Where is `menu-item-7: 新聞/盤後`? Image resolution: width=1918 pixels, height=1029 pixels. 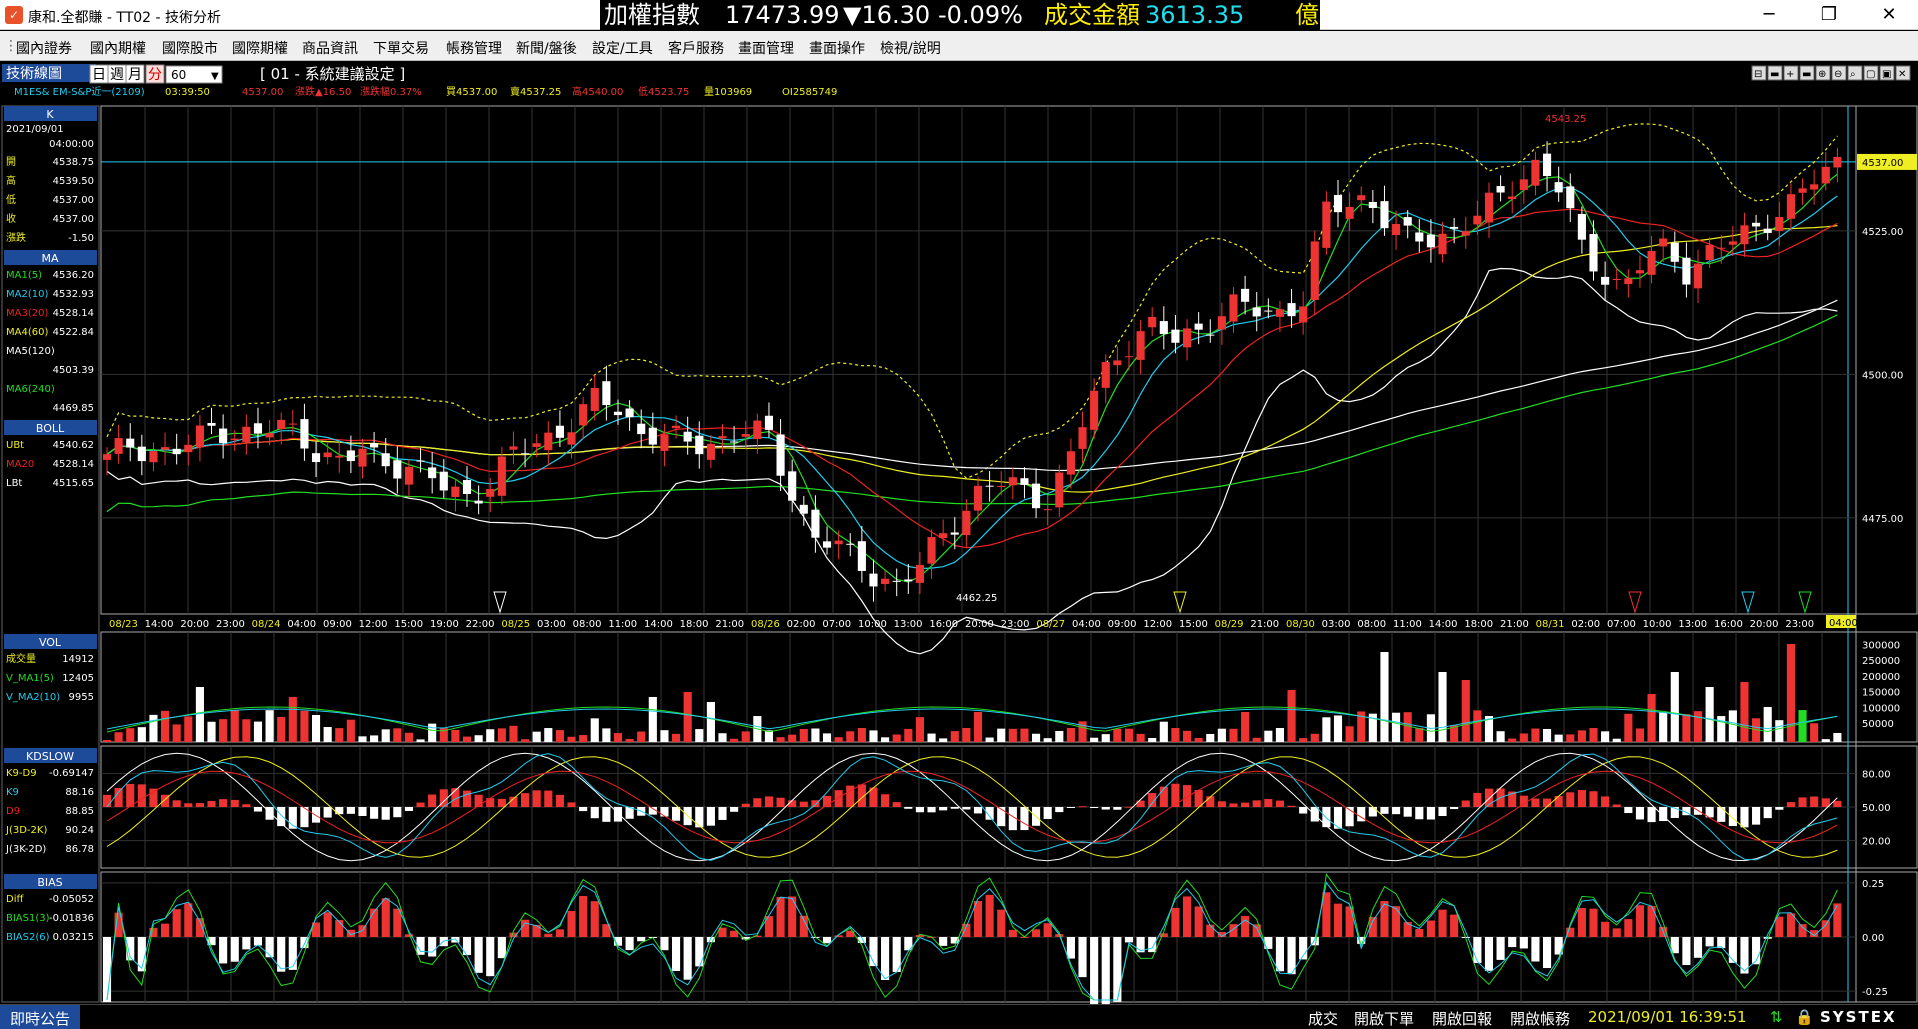 menu-item-7: 新聞/盤後 is located at coordinates (546, 49).